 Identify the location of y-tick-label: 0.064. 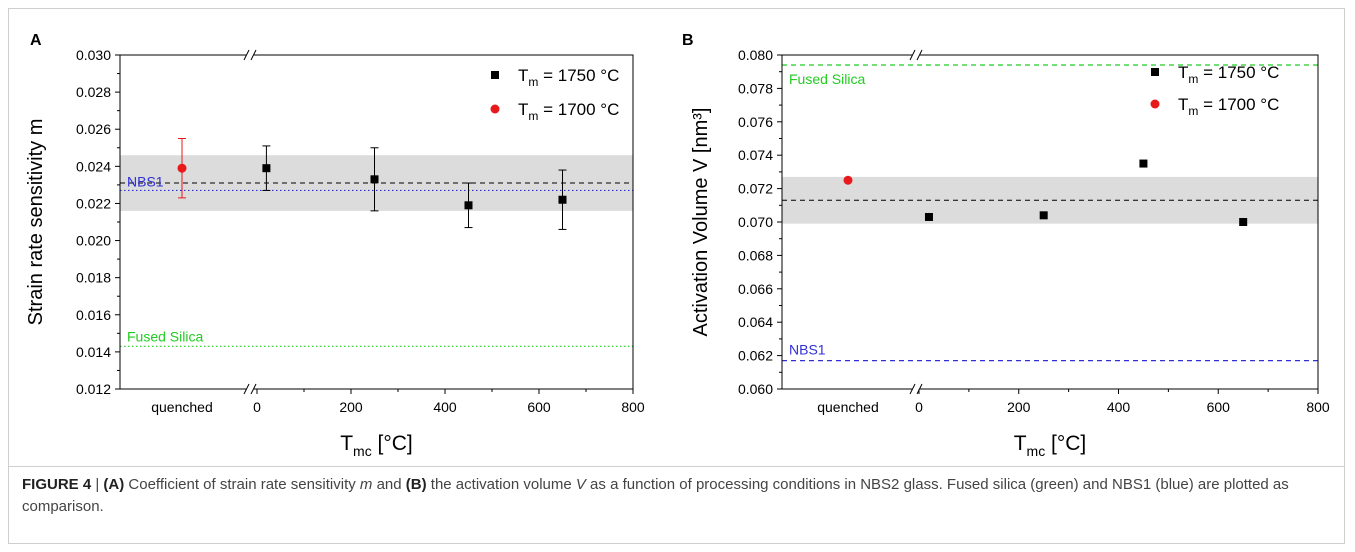
(755, 322).